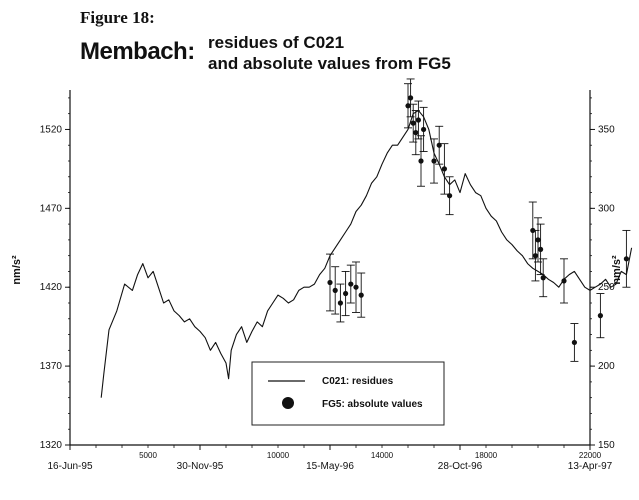 This screenshot has height=500, width=639. Describe the element at coordinates (200, 466) in the screenshot. I see `x-date-tick-label: 30-Nov-95` at that location.